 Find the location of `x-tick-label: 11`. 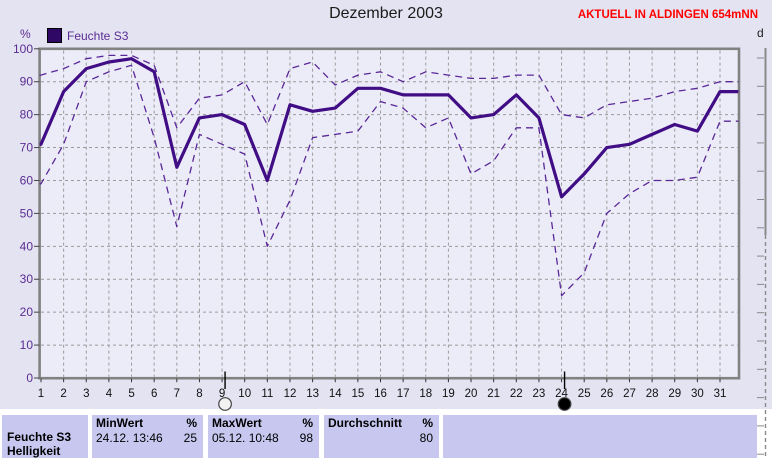

x-tick-label: 11 is located at coordinates (267, 394).